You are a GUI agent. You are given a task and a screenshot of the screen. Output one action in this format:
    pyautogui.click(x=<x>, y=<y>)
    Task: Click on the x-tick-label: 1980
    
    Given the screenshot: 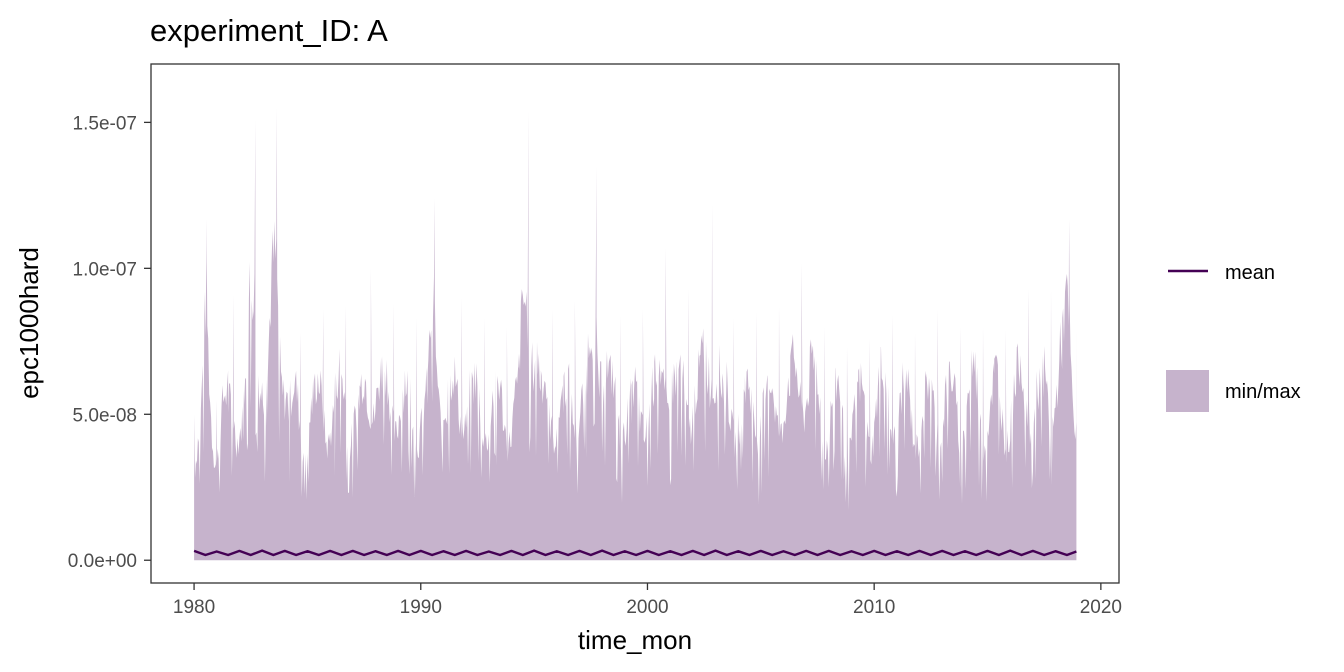 What is the action you would take?
    pyautogui.click(x=194, y=607)
    